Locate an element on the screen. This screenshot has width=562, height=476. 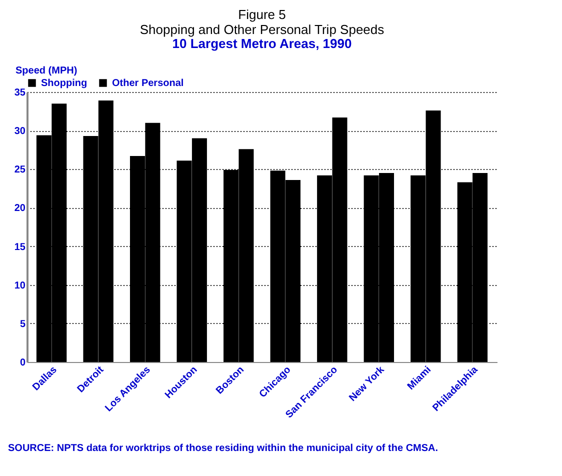
legend-label: Shopping is located at coordinates (64, 83).